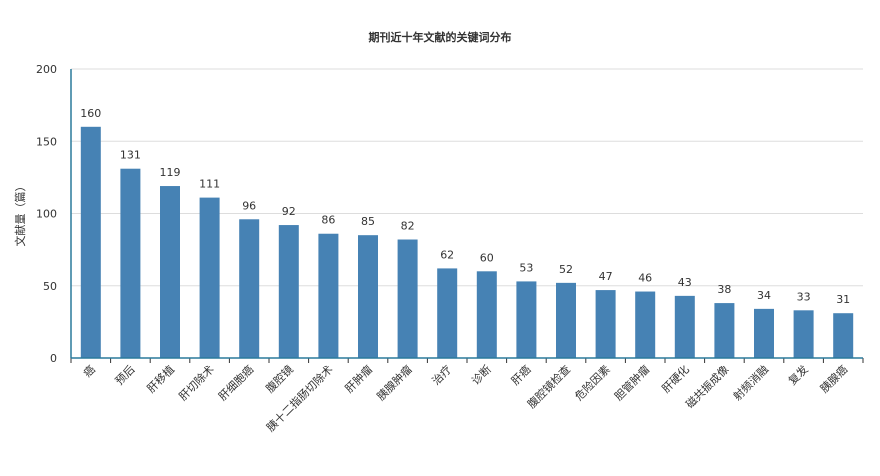  Describe the element at coordinates (249, 205) in the screenshot. I see `data-label: 96` at that location.